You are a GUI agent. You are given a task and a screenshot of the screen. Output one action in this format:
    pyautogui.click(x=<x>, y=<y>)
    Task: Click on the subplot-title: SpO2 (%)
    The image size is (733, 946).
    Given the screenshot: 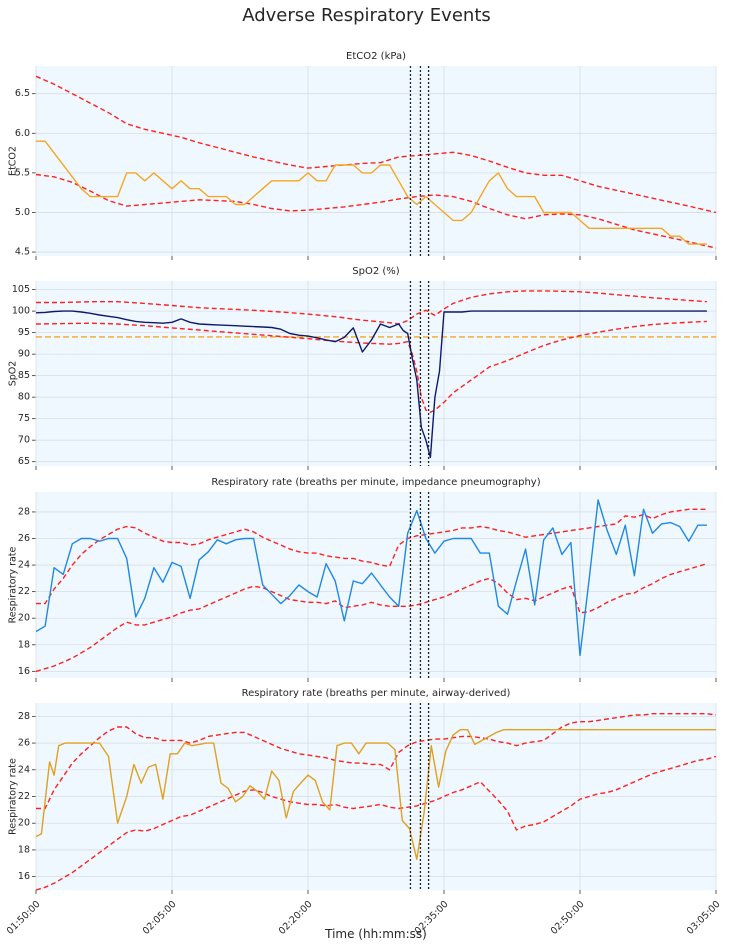 What is the action you would take?
    pyautogui.click(x=376, y=271)
    